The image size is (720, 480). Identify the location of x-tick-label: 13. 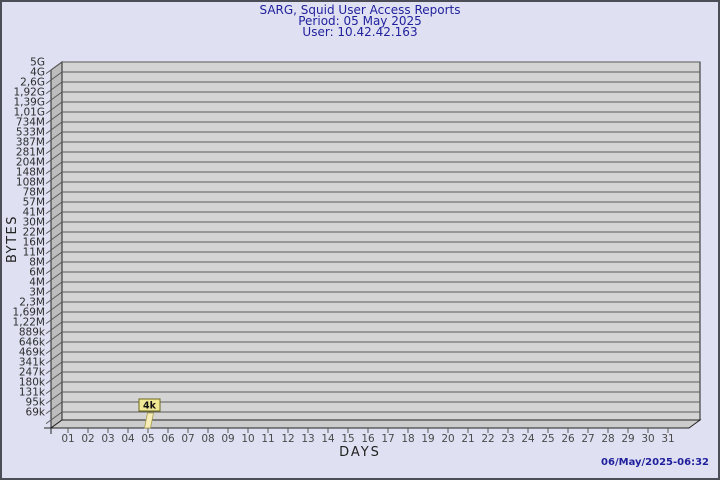
(307, 439).